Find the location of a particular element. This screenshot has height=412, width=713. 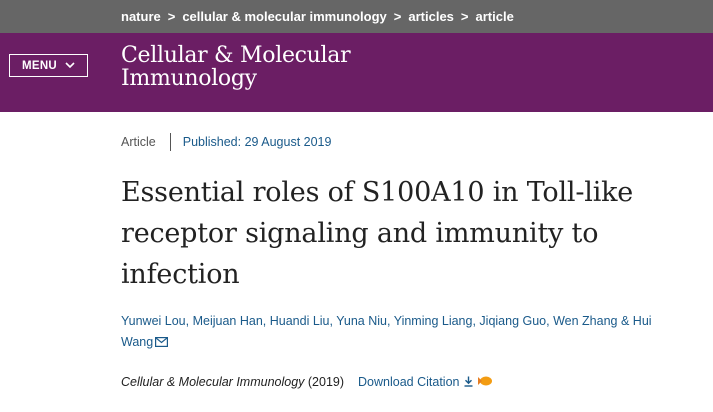

breadcrumb-articles: articles is located at coordinates (431, 16).